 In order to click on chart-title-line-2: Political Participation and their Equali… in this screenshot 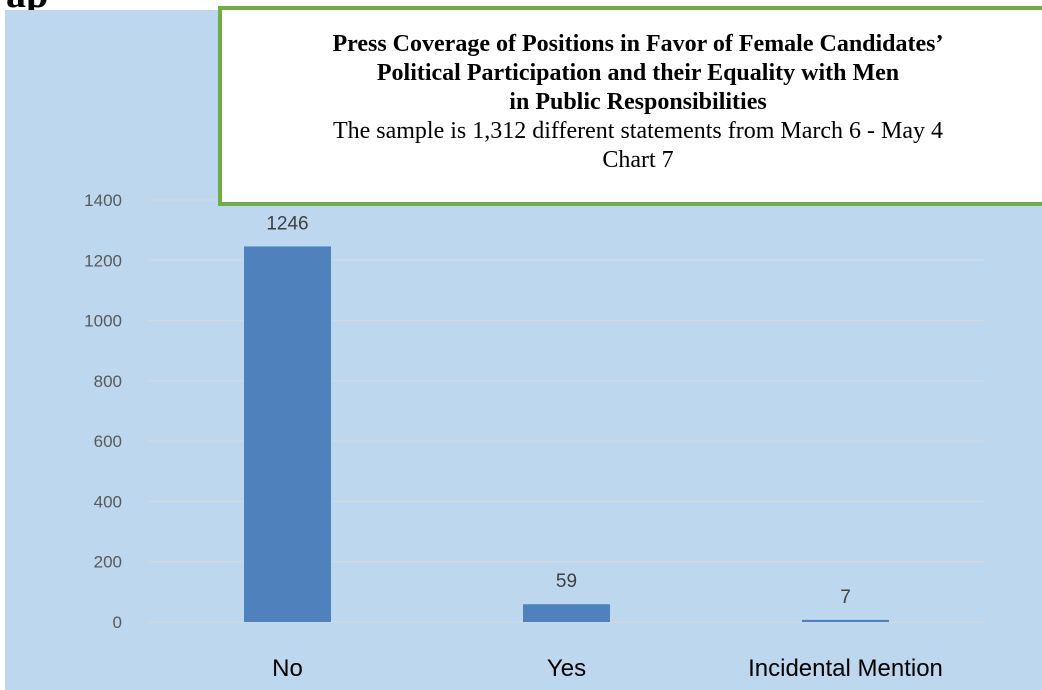, I will do `click(638, 73)`.